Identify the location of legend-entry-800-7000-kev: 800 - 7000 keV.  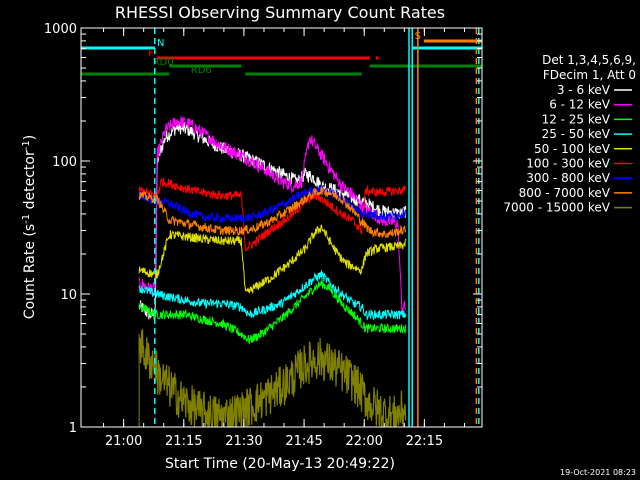
(575, 193).